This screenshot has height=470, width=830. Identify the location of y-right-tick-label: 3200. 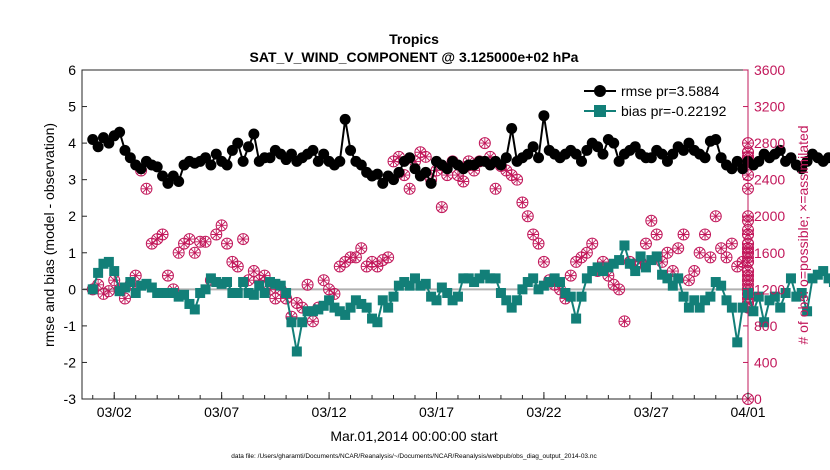
(769, 107).